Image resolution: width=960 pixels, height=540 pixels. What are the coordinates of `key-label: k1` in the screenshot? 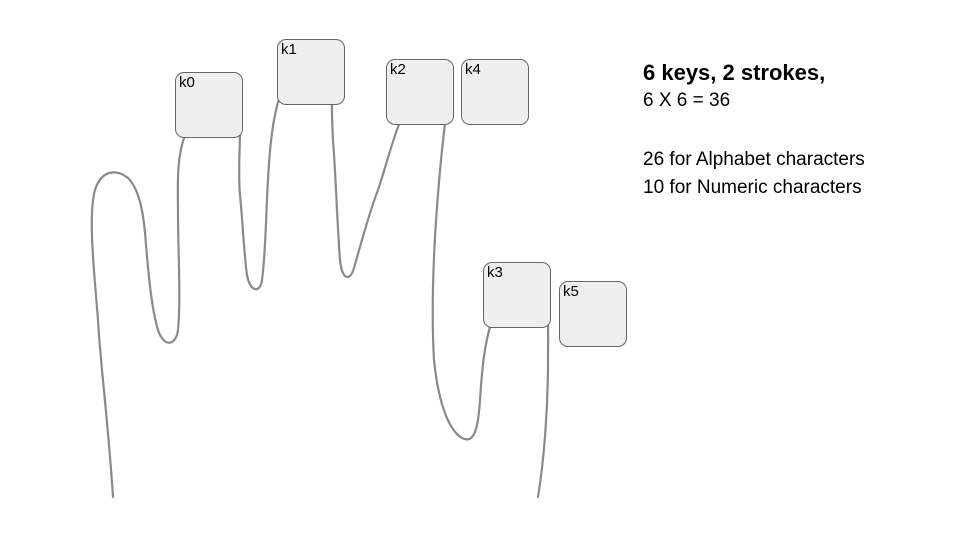 It's located at (289, 49).